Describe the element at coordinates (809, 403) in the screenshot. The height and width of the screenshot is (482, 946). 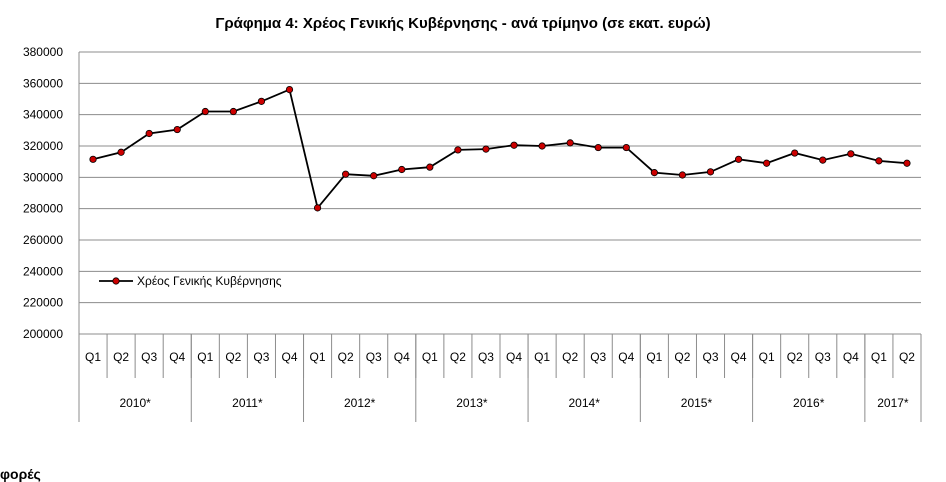
I see `year-tick-label: 2016*` at that location.